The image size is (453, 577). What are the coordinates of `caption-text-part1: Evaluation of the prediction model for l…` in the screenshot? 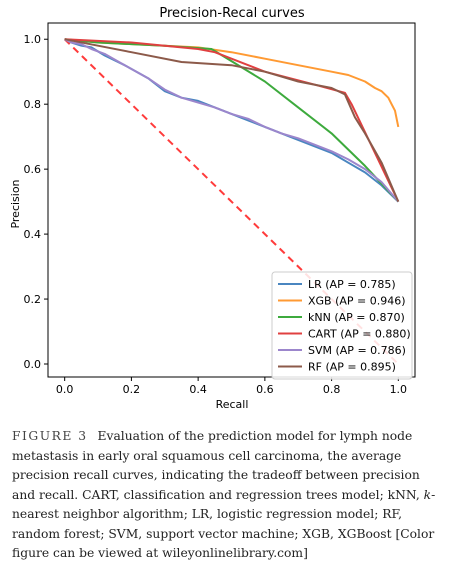 It's located at (218, 465).